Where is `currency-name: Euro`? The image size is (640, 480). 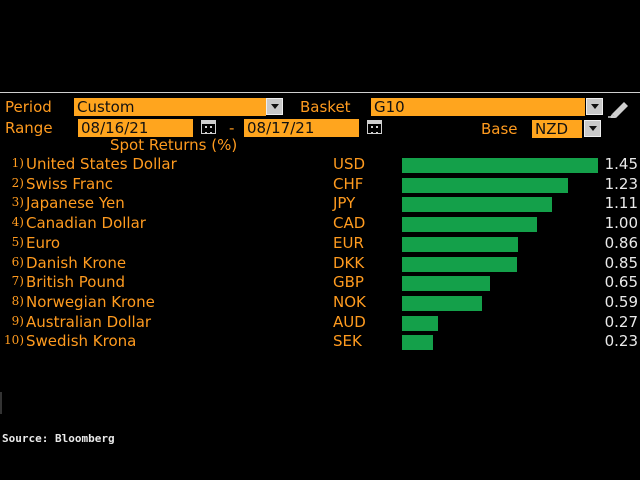 currency-name: Euro is located at coordinates (43, 242).